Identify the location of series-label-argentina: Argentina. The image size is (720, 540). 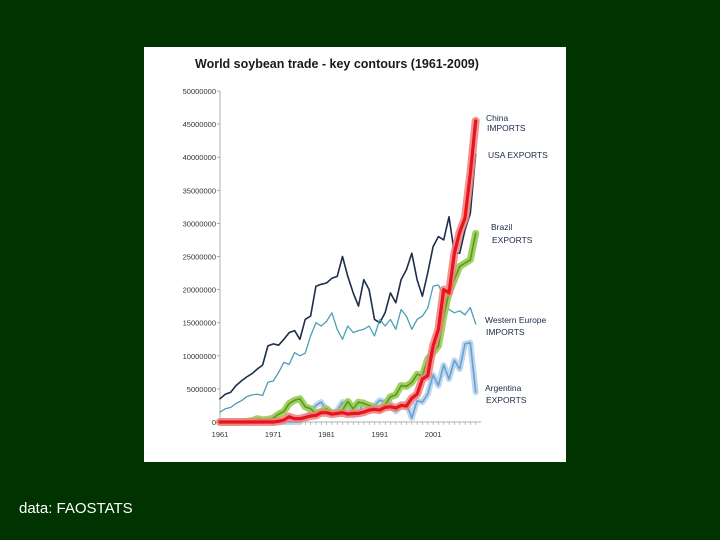
(503, 388).